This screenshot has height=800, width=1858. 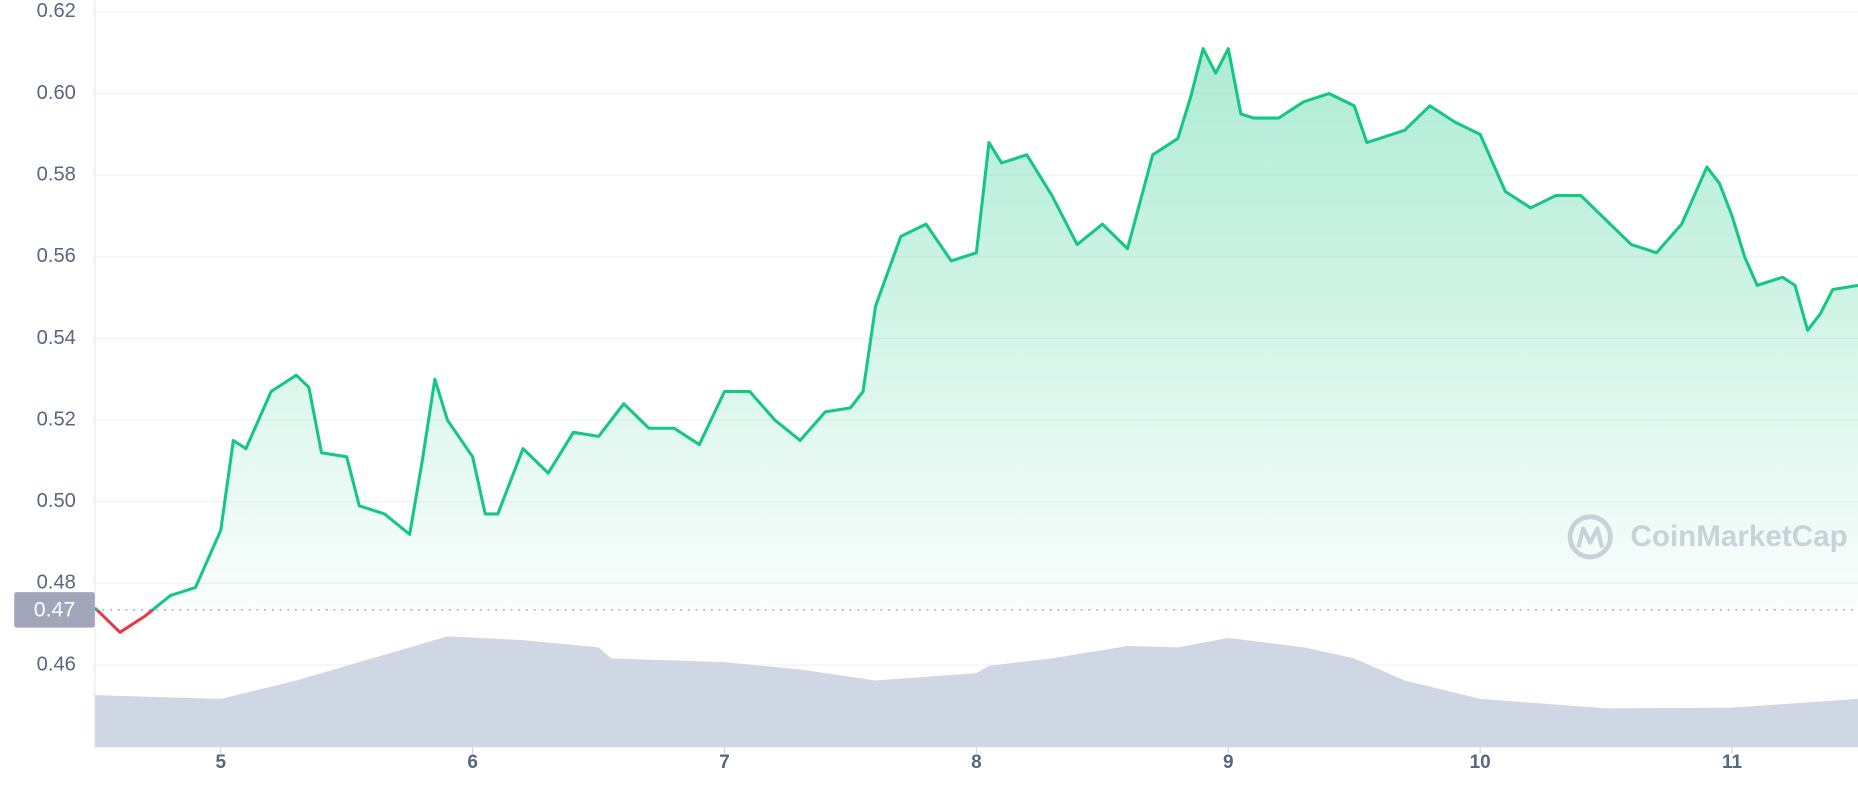 I want to click on y-tick-label: 0.50, so click(x=56, y=501).